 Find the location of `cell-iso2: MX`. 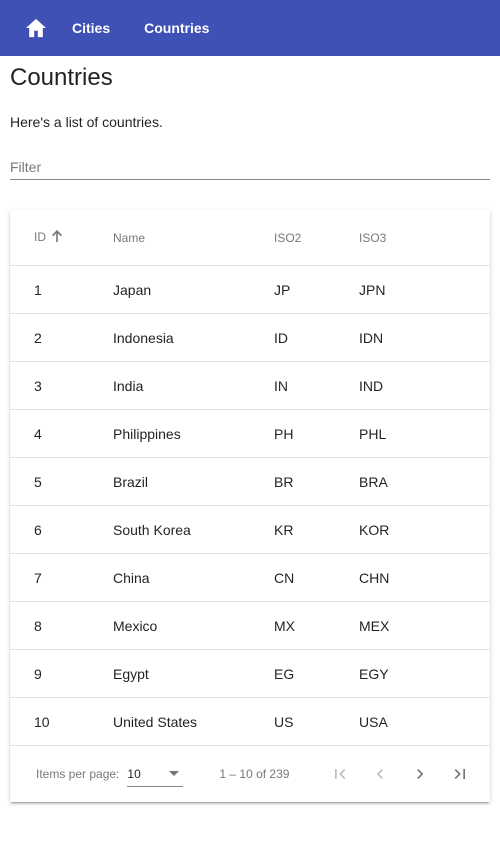

cell-iso2: MX is located at coordinates (316, 625).